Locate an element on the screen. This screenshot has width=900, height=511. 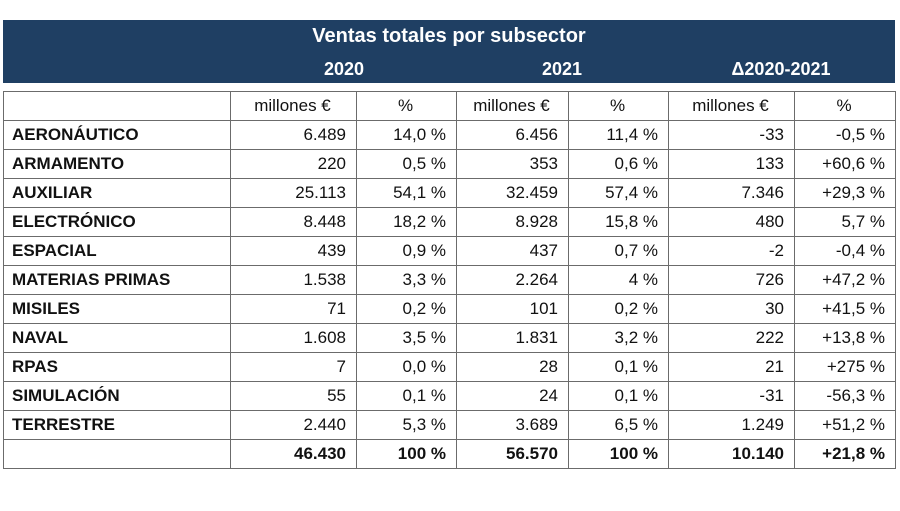
table-cell: 5,3 % is located at coordinates (406, 425).